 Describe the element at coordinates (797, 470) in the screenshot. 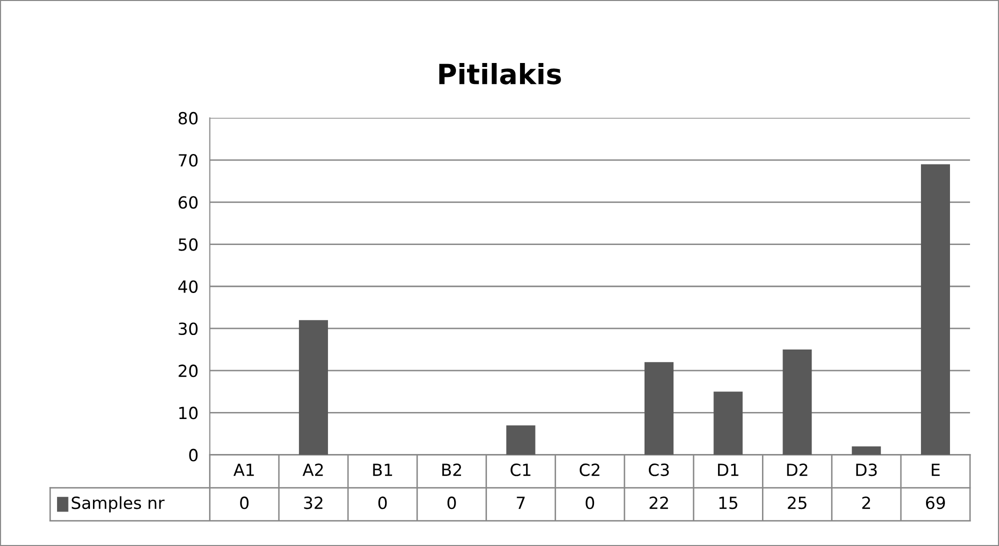

I see `x-tick-label: D2` at that location.